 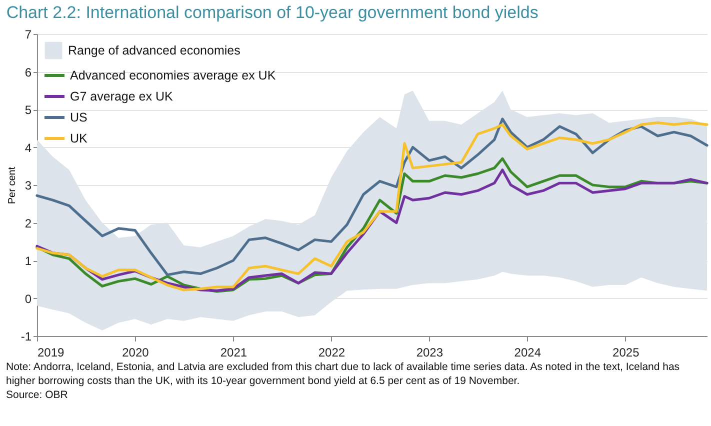 What do you see at coordinates (626, 353) in the screenshot?
I see `x-tick-label: 2025` at bounding box center [626, 353].